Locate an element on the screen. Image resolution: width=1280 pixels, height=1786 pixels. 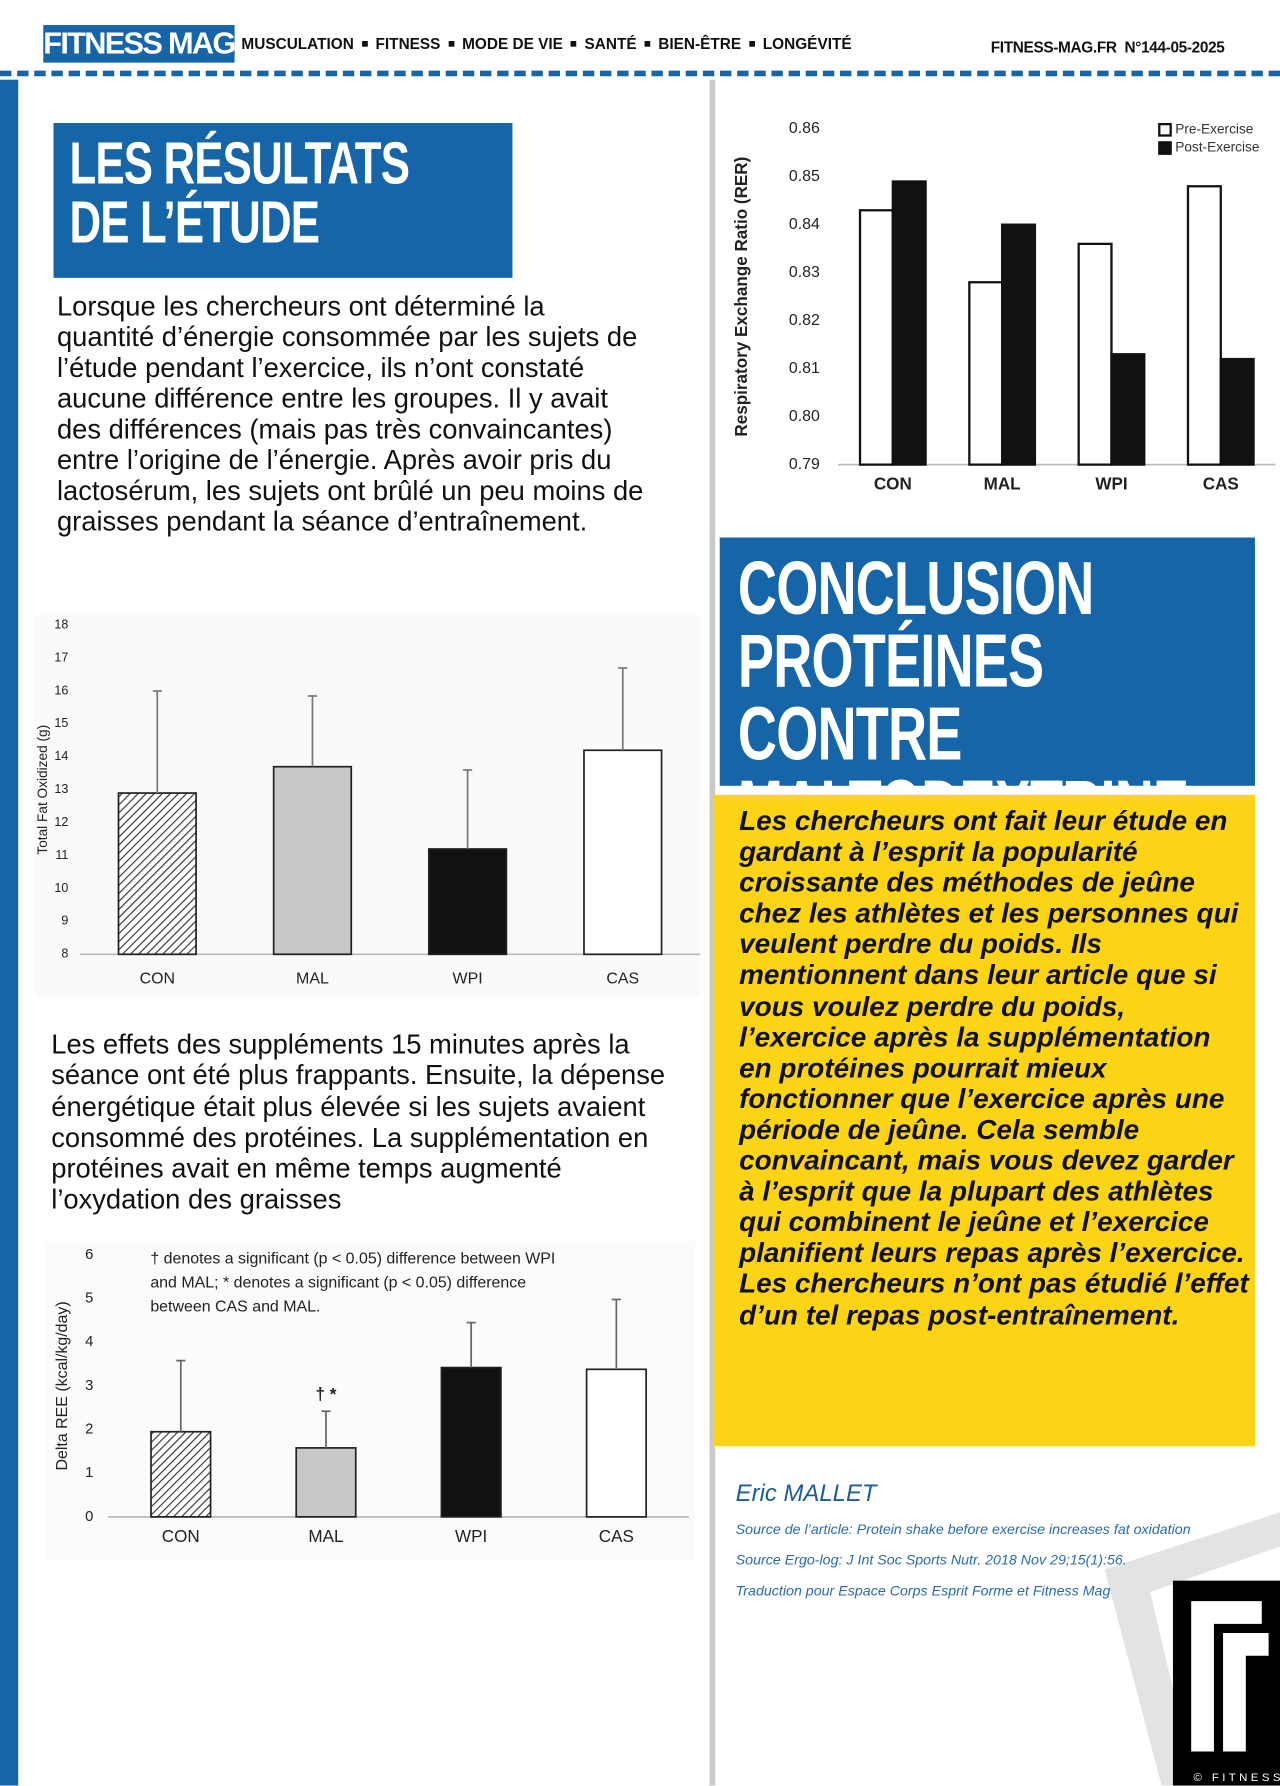
y-tick-label: 10 is located at coordinates (61, 888).